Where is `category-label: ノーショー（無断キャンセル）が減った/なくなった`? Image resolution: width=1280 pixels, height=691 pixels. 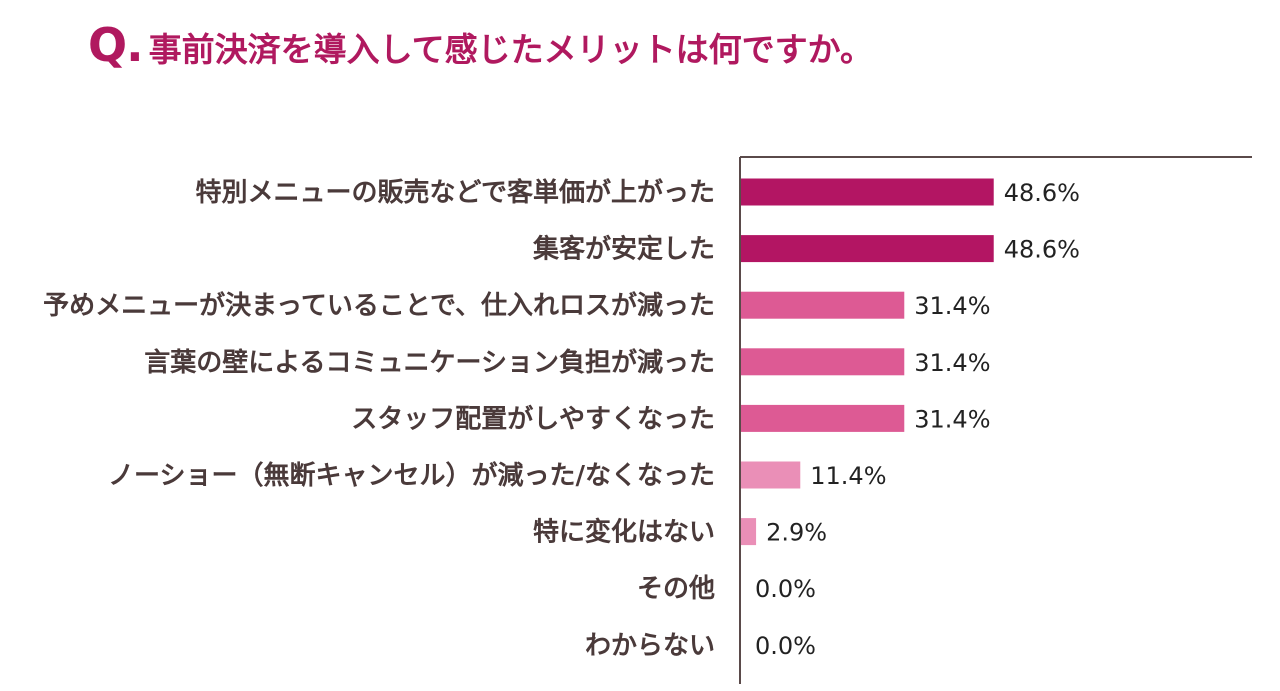 category-label: ノーショー（無断キャンセル）が減った/なくなった is located at coordinates (411, 475).